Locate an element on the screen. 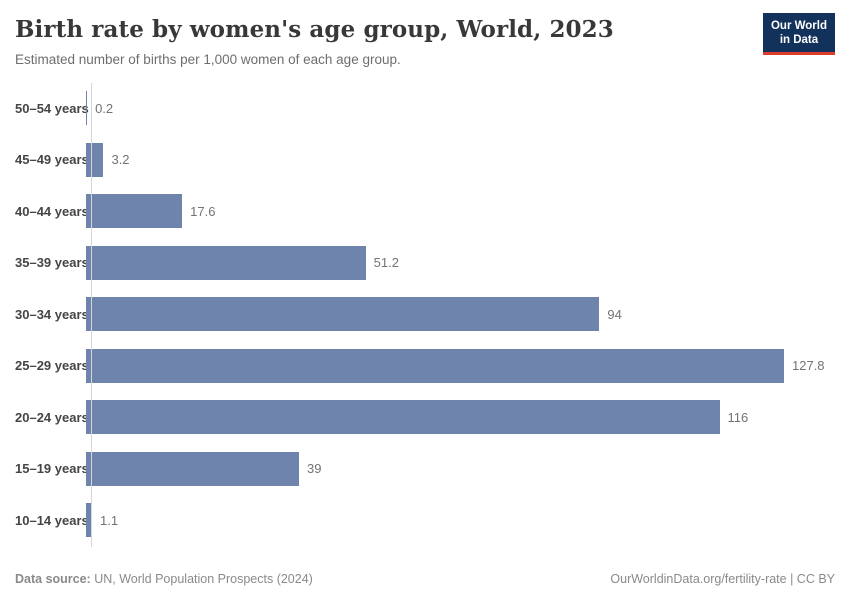 This screenshot has width=850, height=600. bar-label: 15–19 years is located at coordinates (52, 469).